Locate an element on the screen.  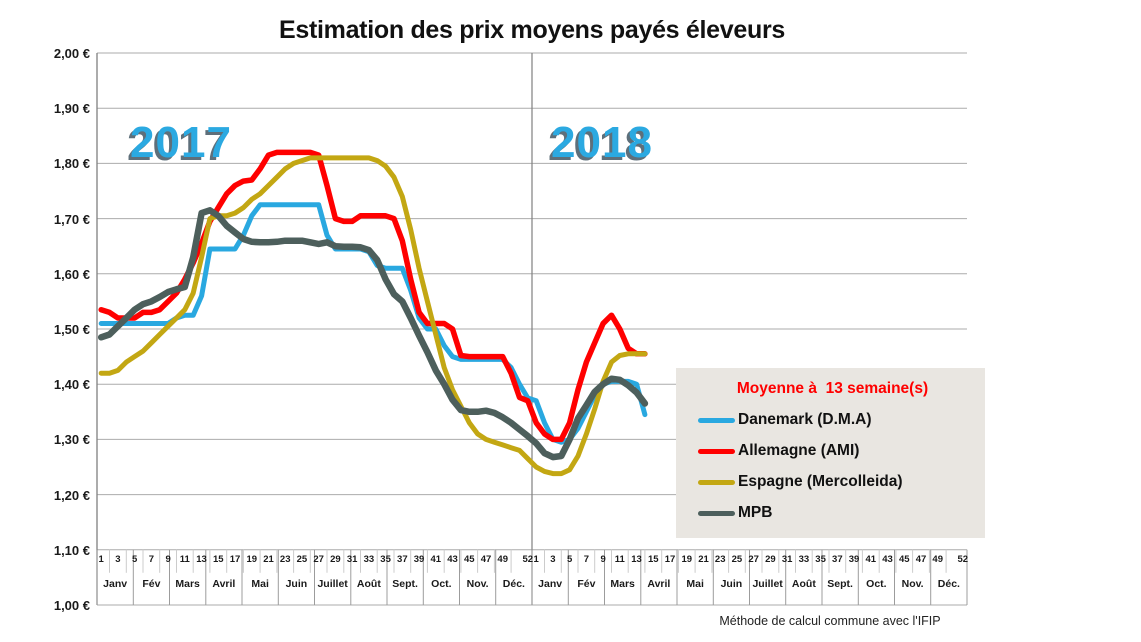
legend-label: Danemark (D.M.A) is located at coordinates (805, 419).